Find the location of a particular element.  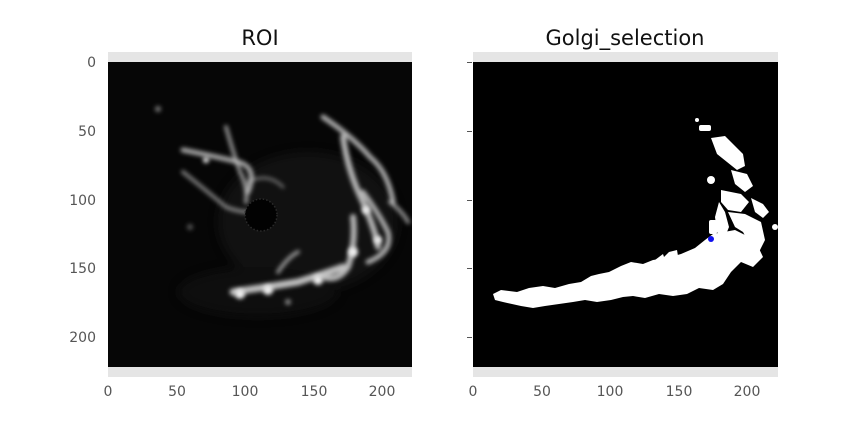

golgi-xtick-label: 50 is located at coordinates (542, 392).